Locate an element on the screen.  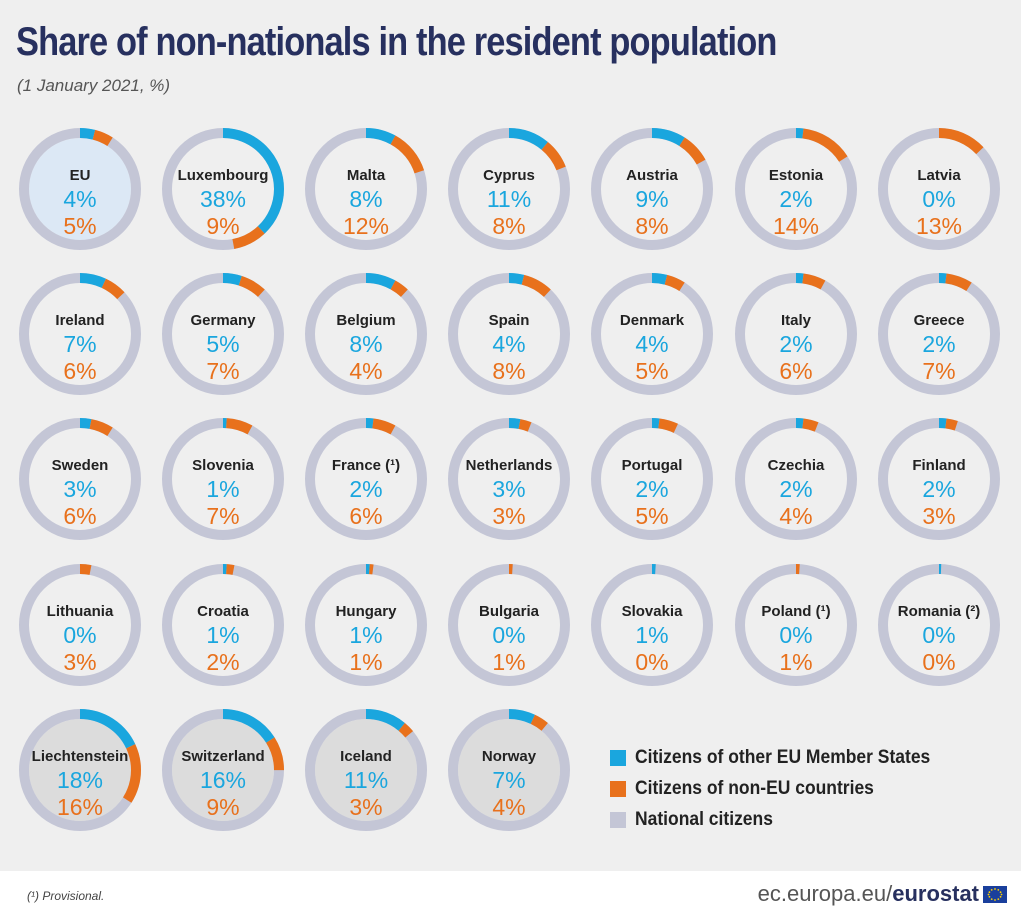
donut-austria: Austria 9%8% is located at coordinates (652, 189).